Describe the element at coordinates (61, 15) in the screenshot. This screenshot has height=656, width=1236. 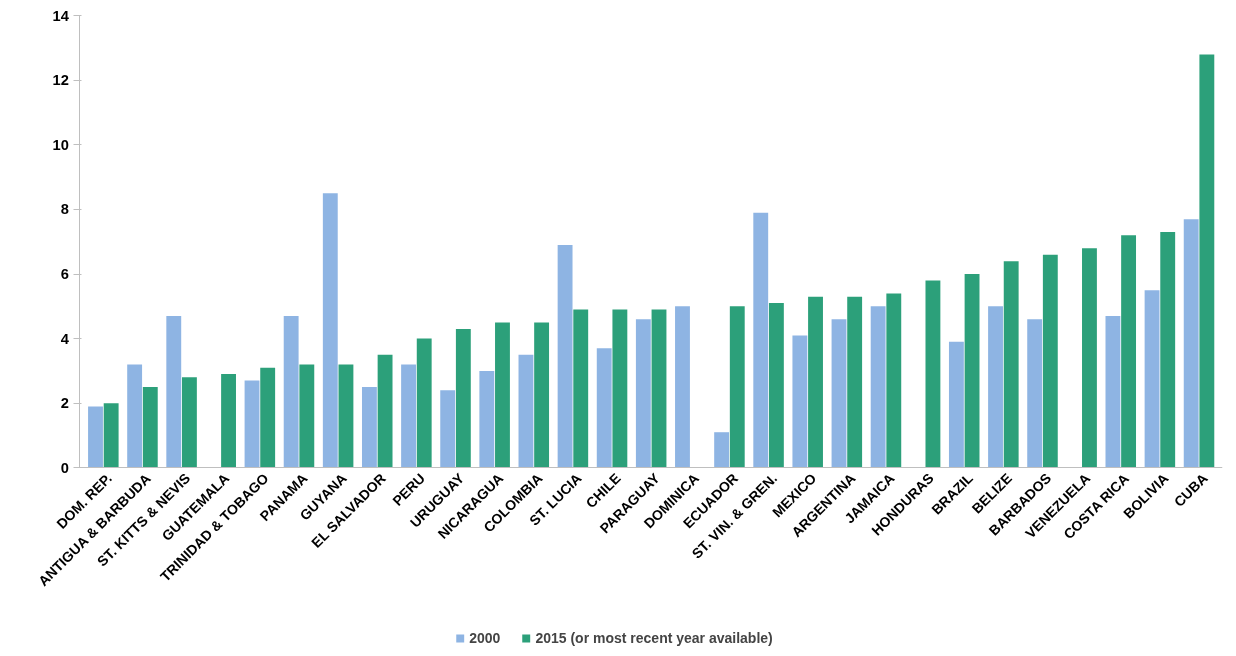
I see `y-tick-label: 14` at that location.